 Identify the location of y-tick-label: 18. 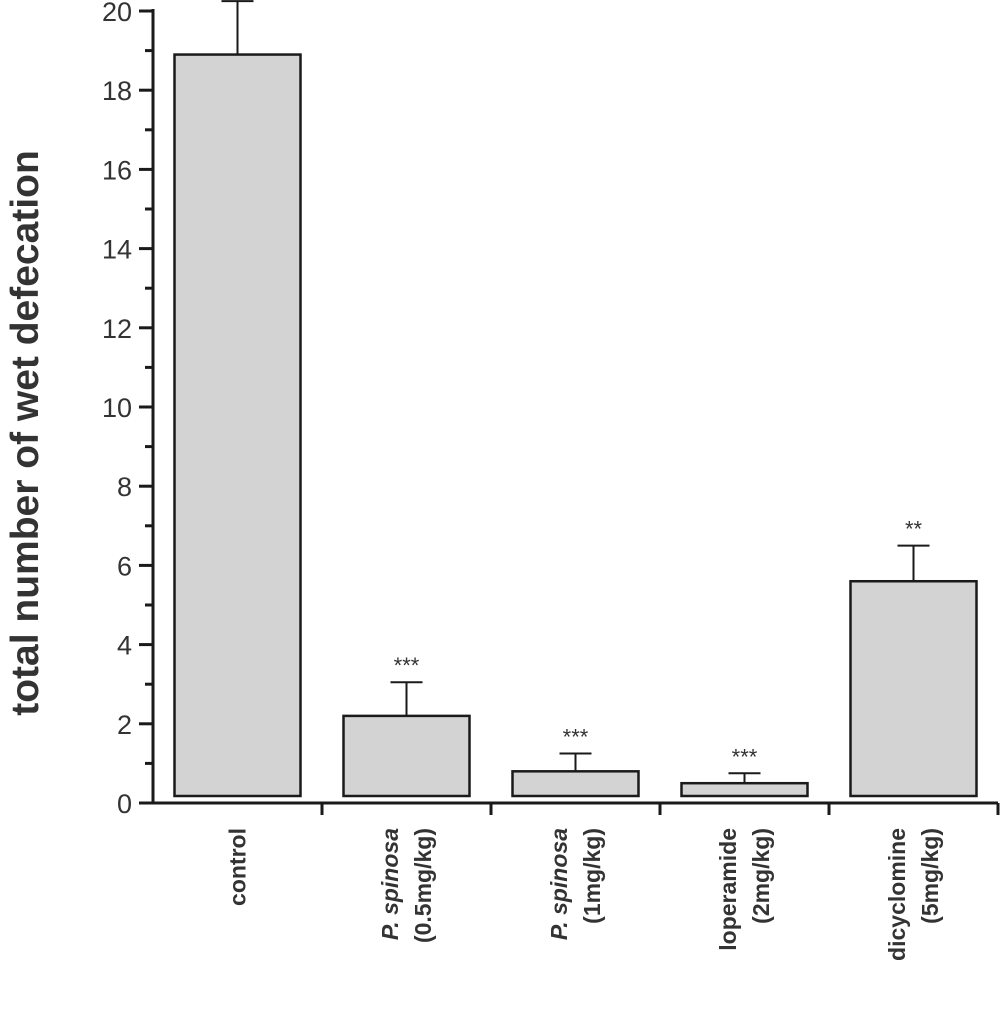
(117, 91).